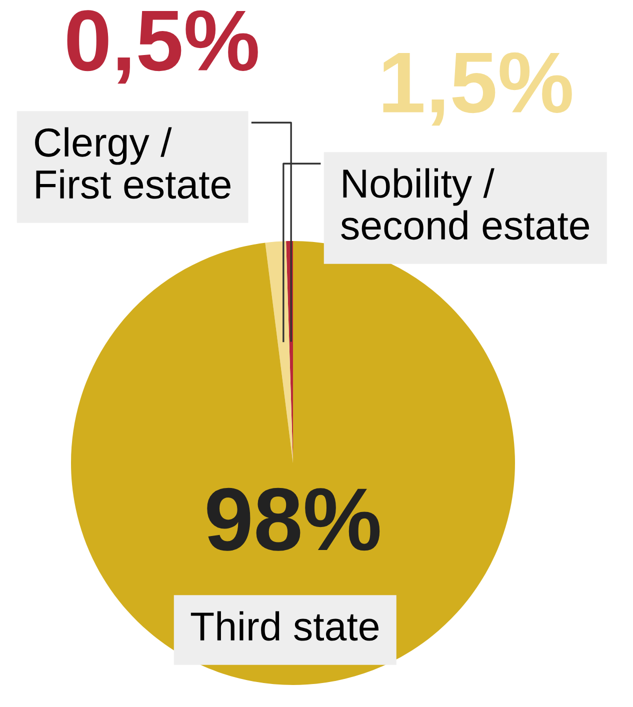 The width and height of the screenshot is (633, 707). Describe the element at coordinates (465, 204) in the screenshot. I see `slice-label: Nobility / second estate` at that location.